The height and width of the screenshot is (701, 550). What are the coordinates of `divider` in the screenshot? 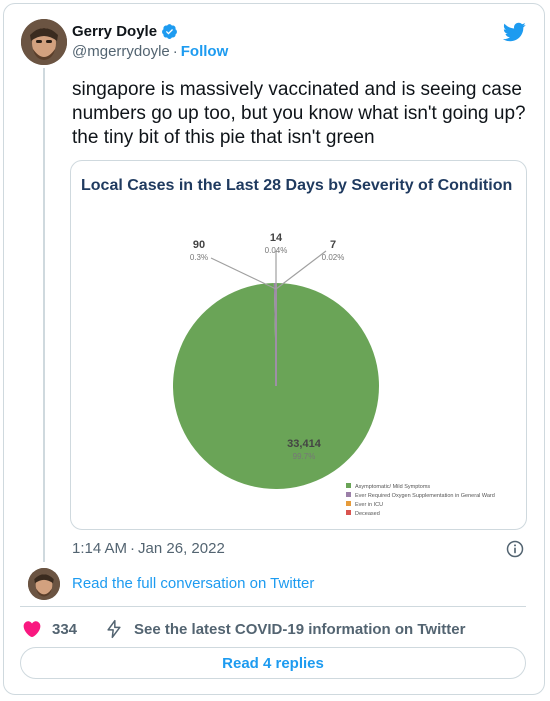 It's located at (273, 606).